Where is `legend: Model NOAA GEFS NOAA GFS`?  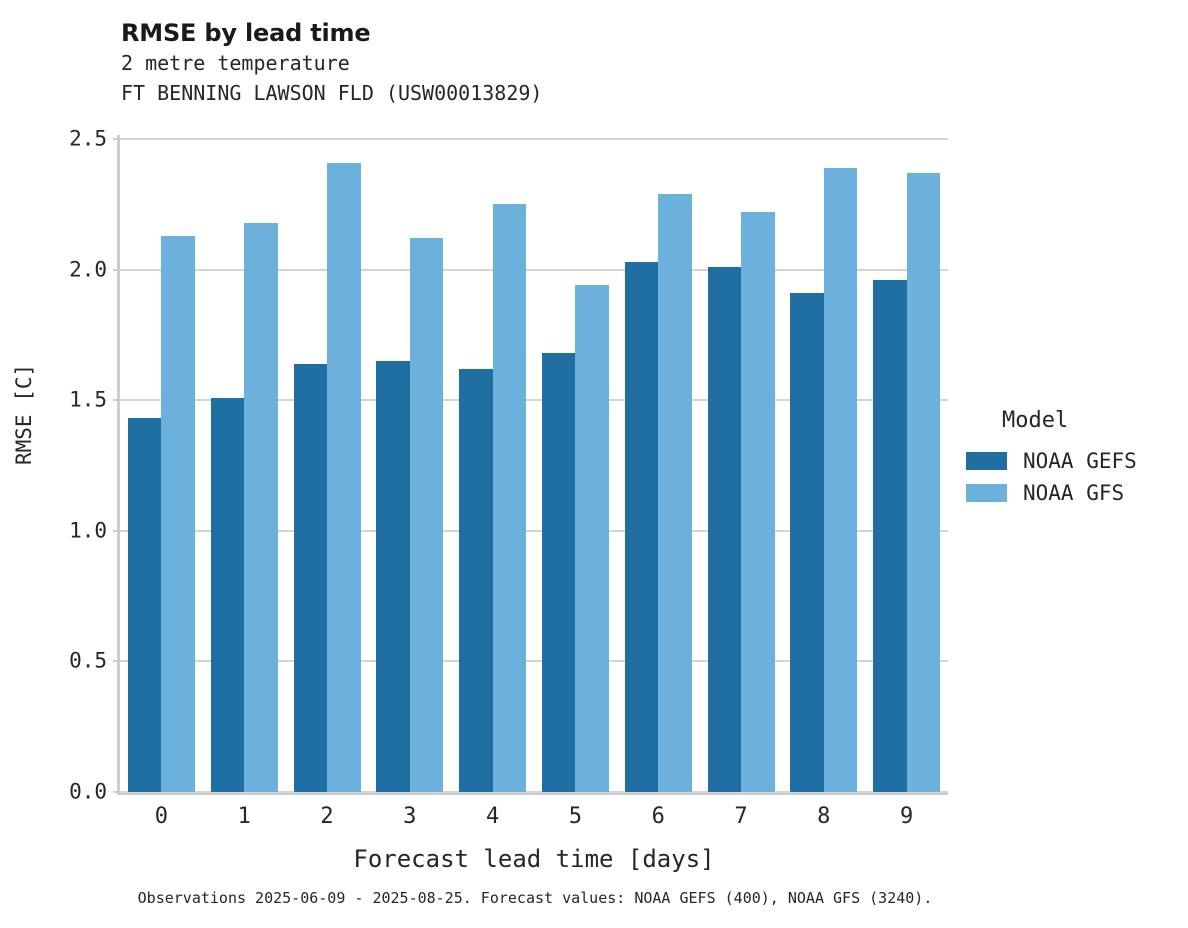
legend: Model NOAA GEFS NOAA GFS is located at coordinates (1073, 458).